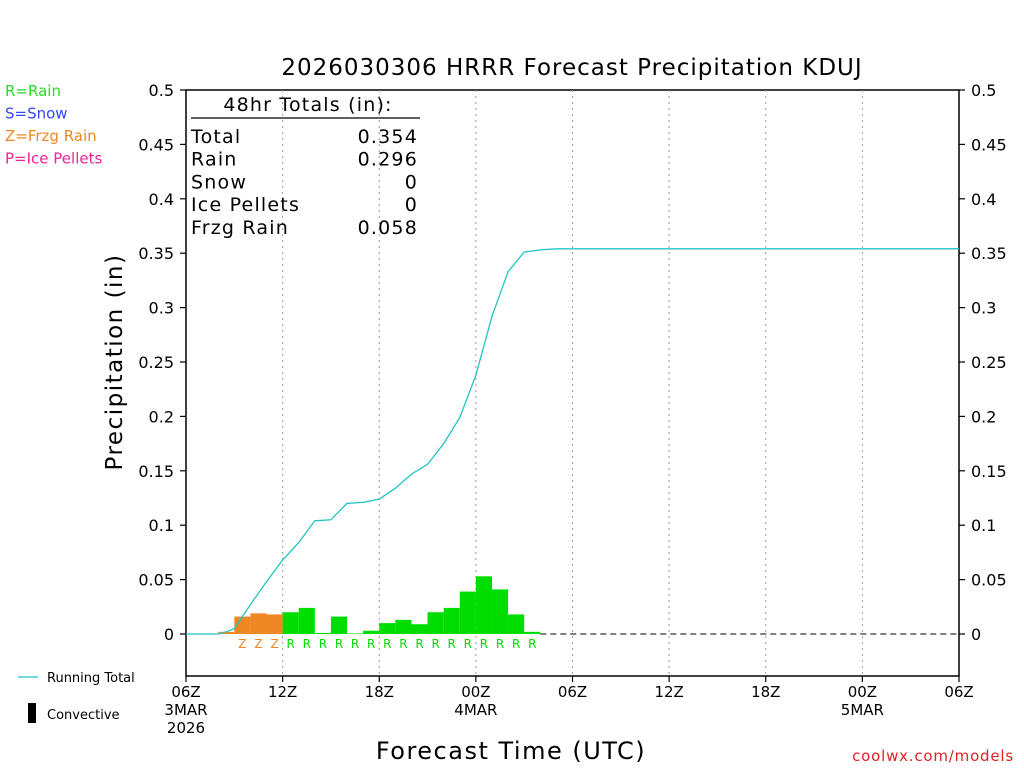  I want to click on y-axis-left: 0 0.05 0.1 0.15 0.2 0.25 0.3 0.35 0.4 0.45 0.5, so click(162, 362).